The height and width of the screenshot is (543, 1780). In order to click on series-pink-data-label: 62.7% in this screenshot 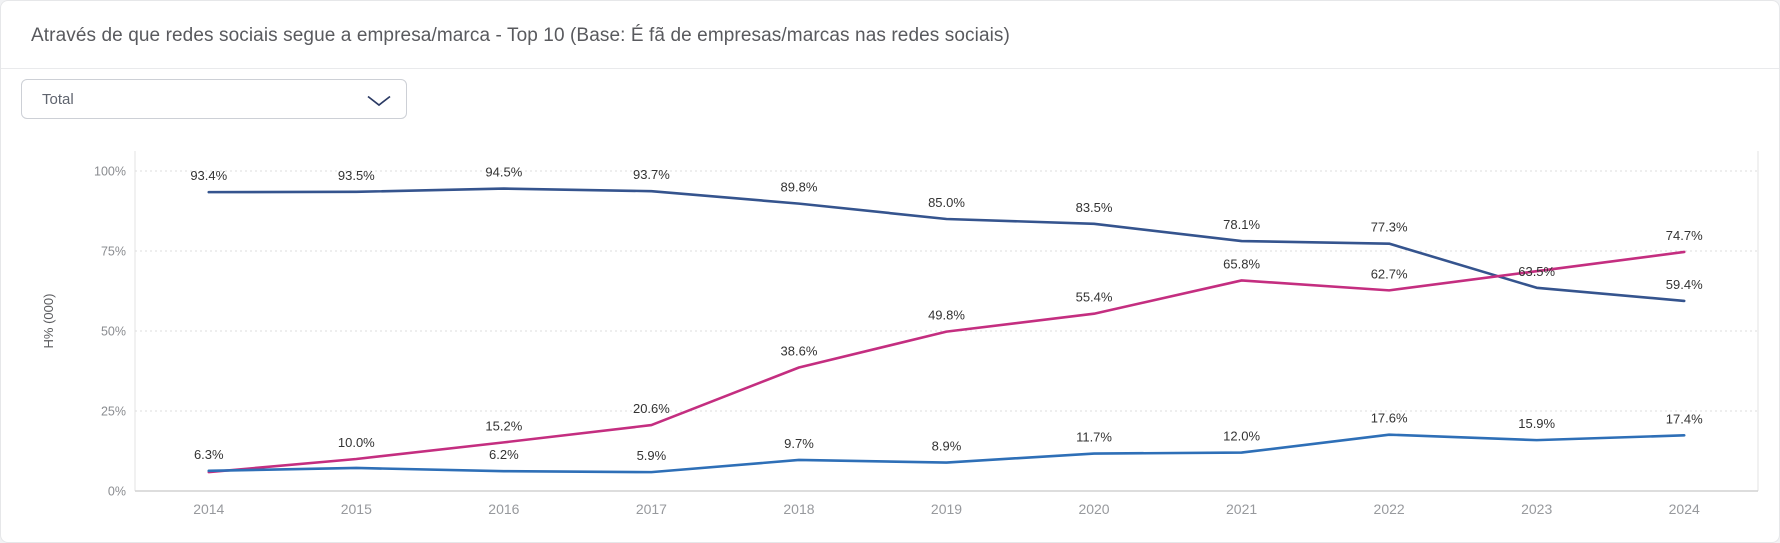, I will do `click(1389, 273)`.